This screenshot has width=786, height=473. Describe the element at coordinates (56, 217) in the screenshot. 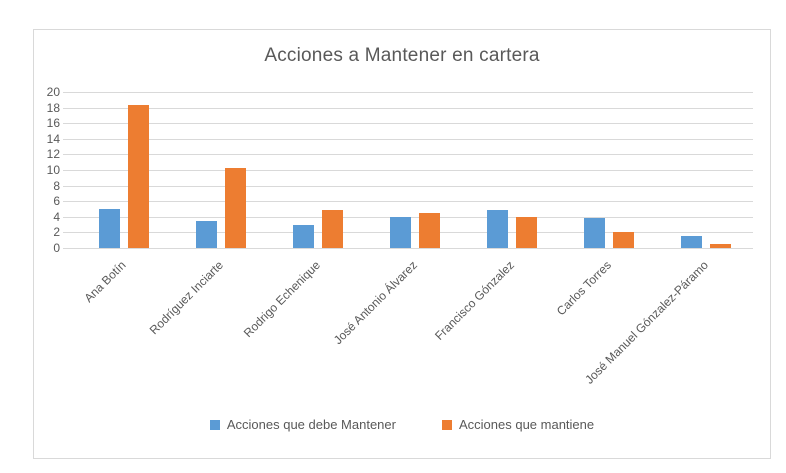

I see `y-axis-tick-label: 4` at that location.